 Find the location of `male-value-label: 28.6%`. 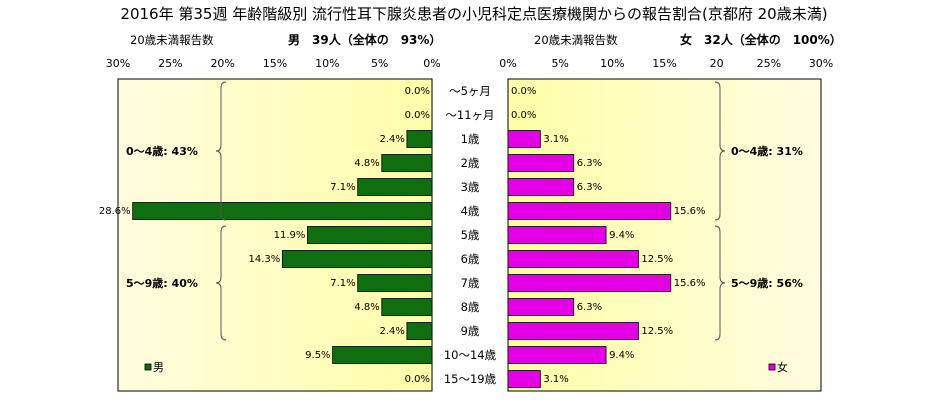

male-value-label: 28.6% is located at coordinates (115, 211).